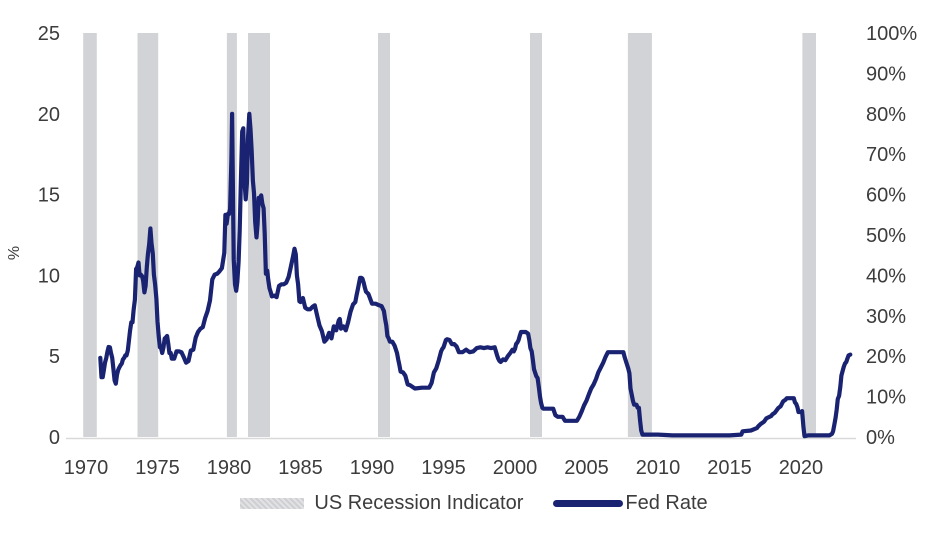  What do you see at coordinates (49, 196) in the screenshot?
I see `y-axis-left-tick-label: 15` at bounding box center [49, 196].